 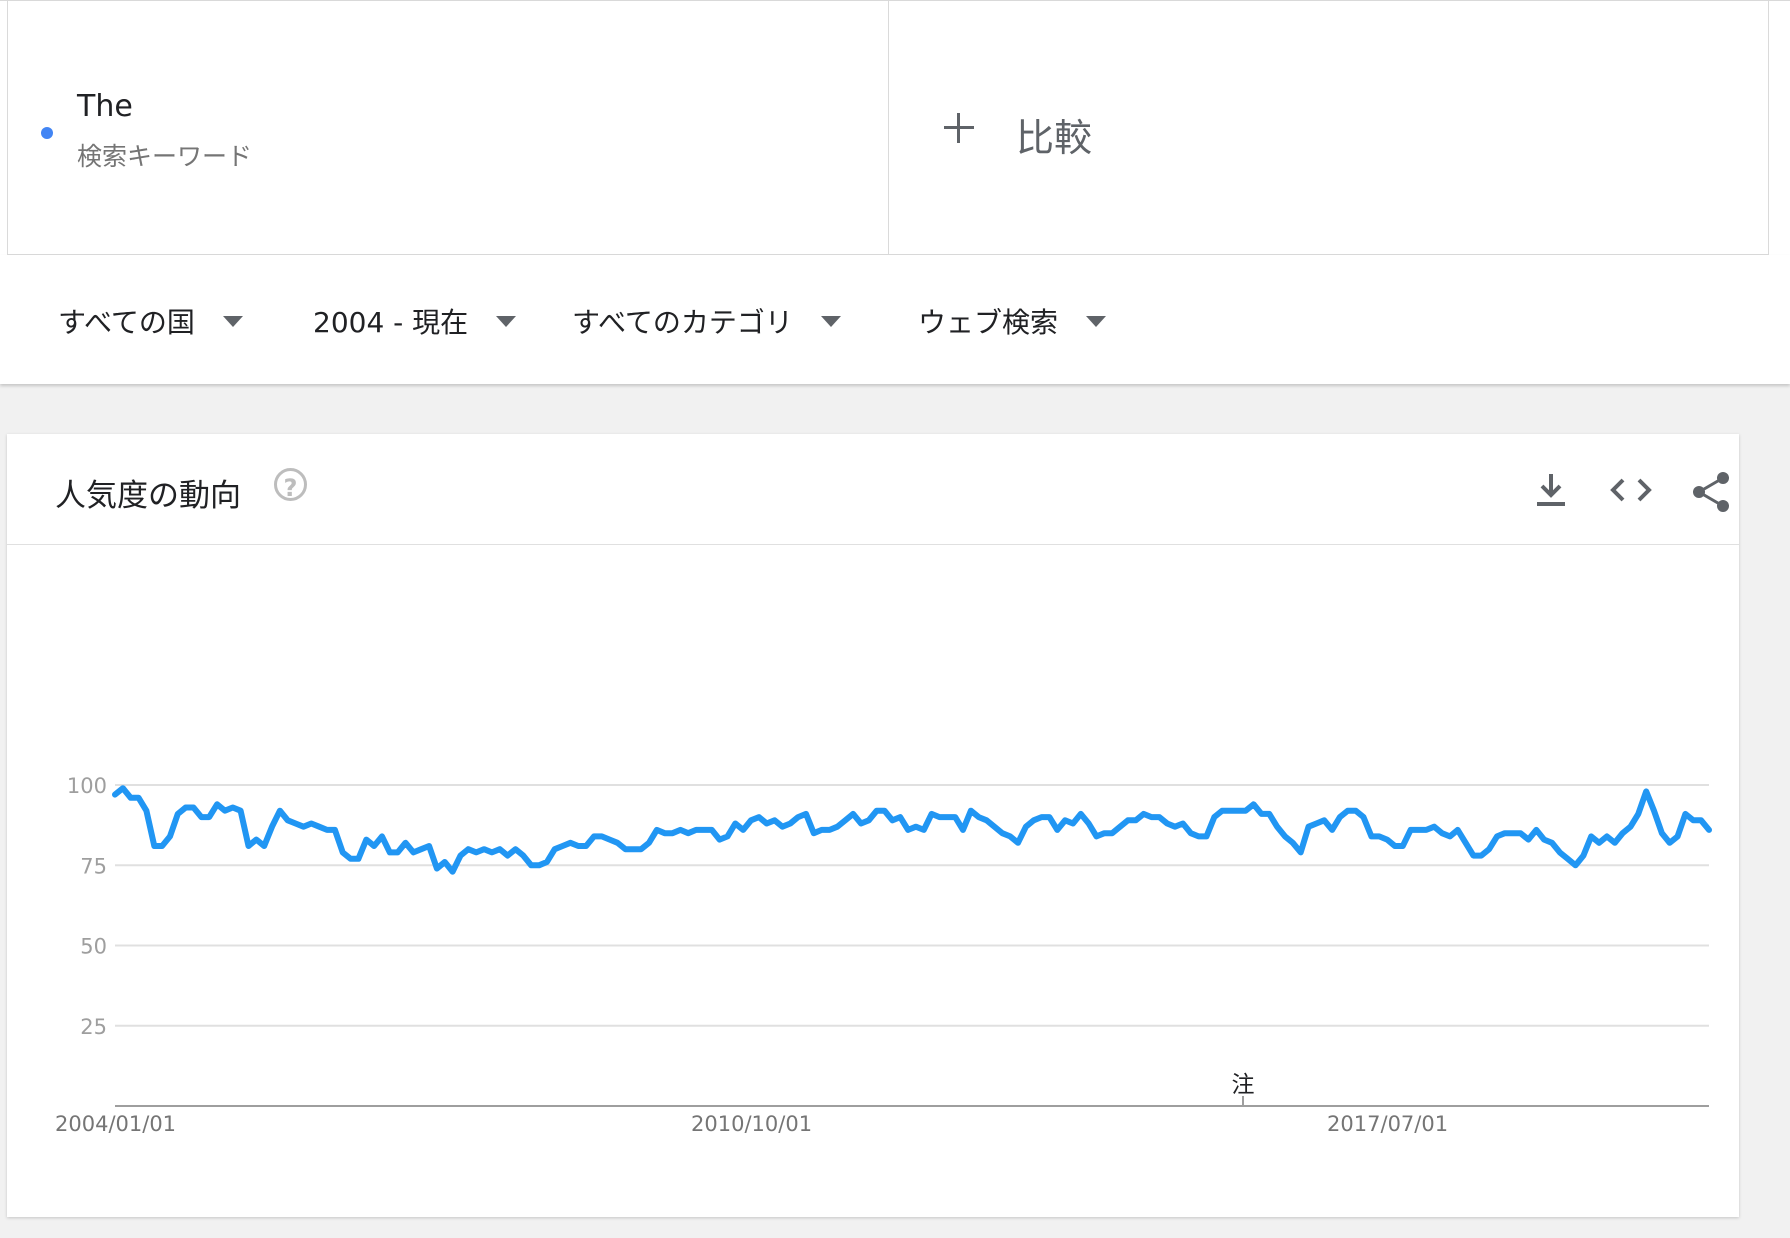 What do you see at coordinates (912, 830) in the screenshot?
I see `series-line` at bounding box center [912, 830].